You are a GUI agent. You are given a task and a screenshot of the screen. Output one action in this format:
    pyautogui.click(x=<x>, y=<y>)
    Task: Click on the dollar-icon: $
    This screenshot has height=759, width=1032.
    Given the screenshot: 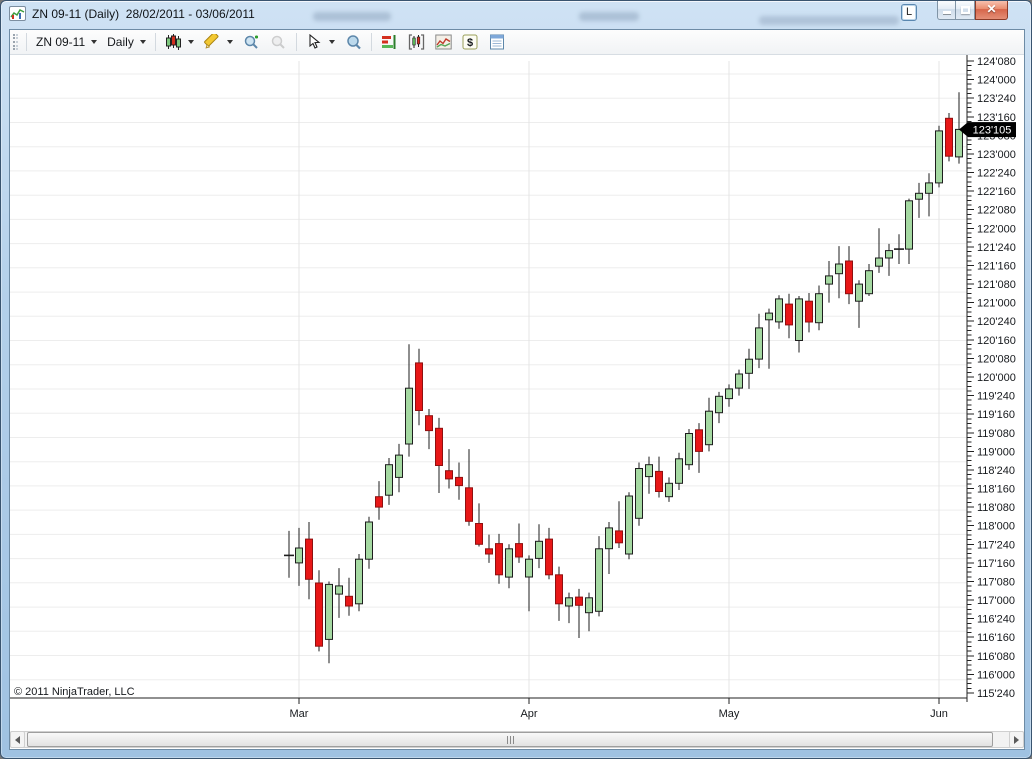 What is the action you would take?
    pyautogui.click(x=470, y=42)
    